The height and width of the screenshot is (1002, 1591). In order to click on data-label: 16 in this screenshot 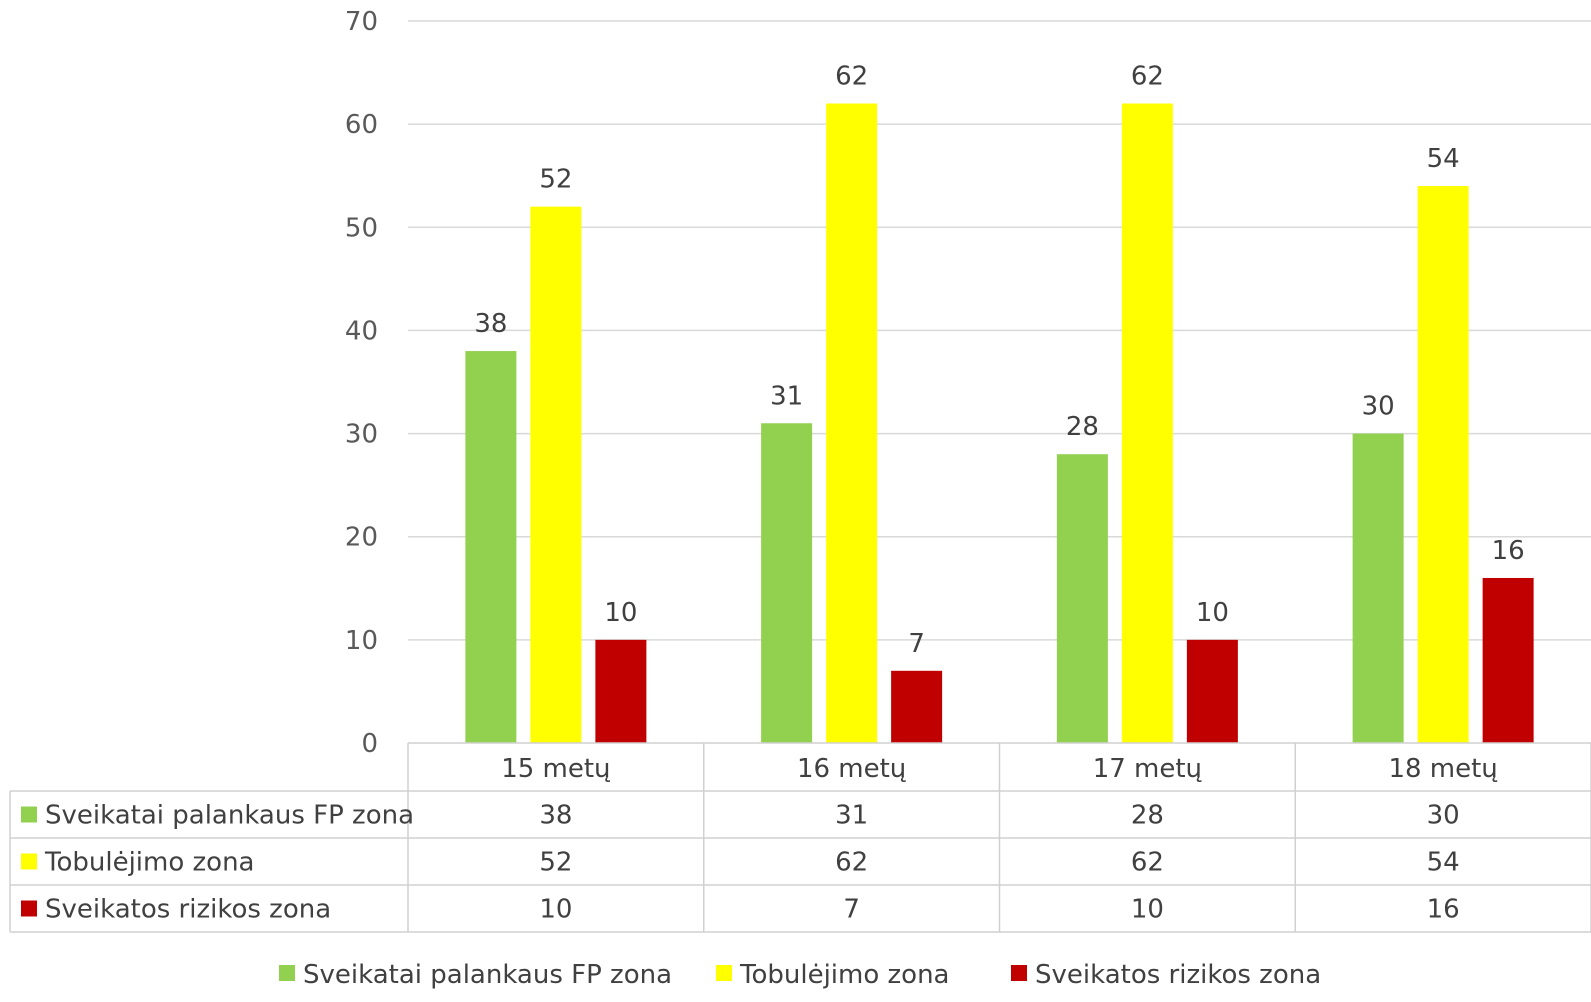, I will do `click(1508, 551)`.